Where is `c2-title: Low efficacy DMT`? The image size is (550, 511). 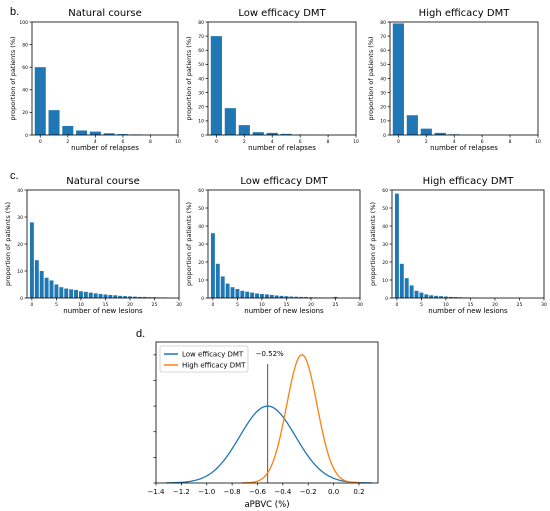 c2-title: Low efficacy DMT is located at coordinates (284, 181).